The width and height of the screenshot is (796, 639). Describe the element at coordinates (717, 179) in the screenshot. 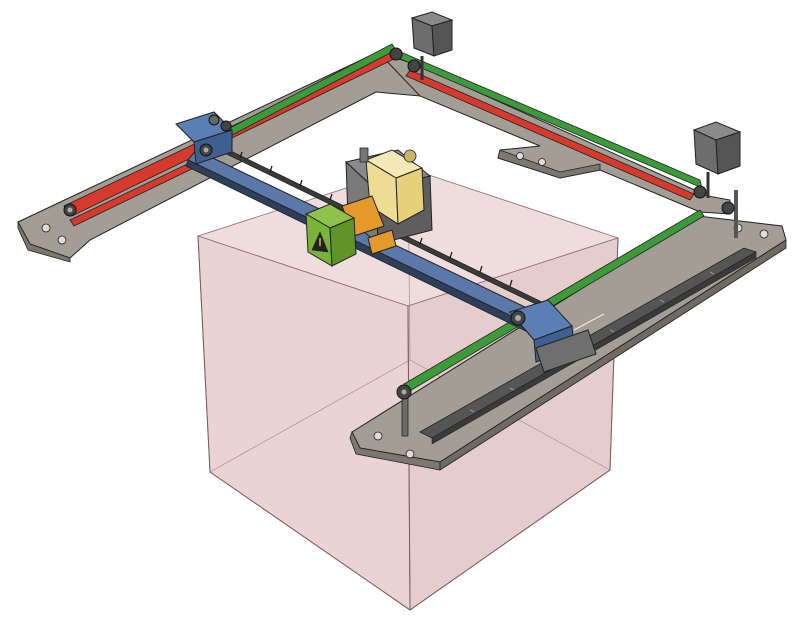

I see `stepper-motor-right` at that location.